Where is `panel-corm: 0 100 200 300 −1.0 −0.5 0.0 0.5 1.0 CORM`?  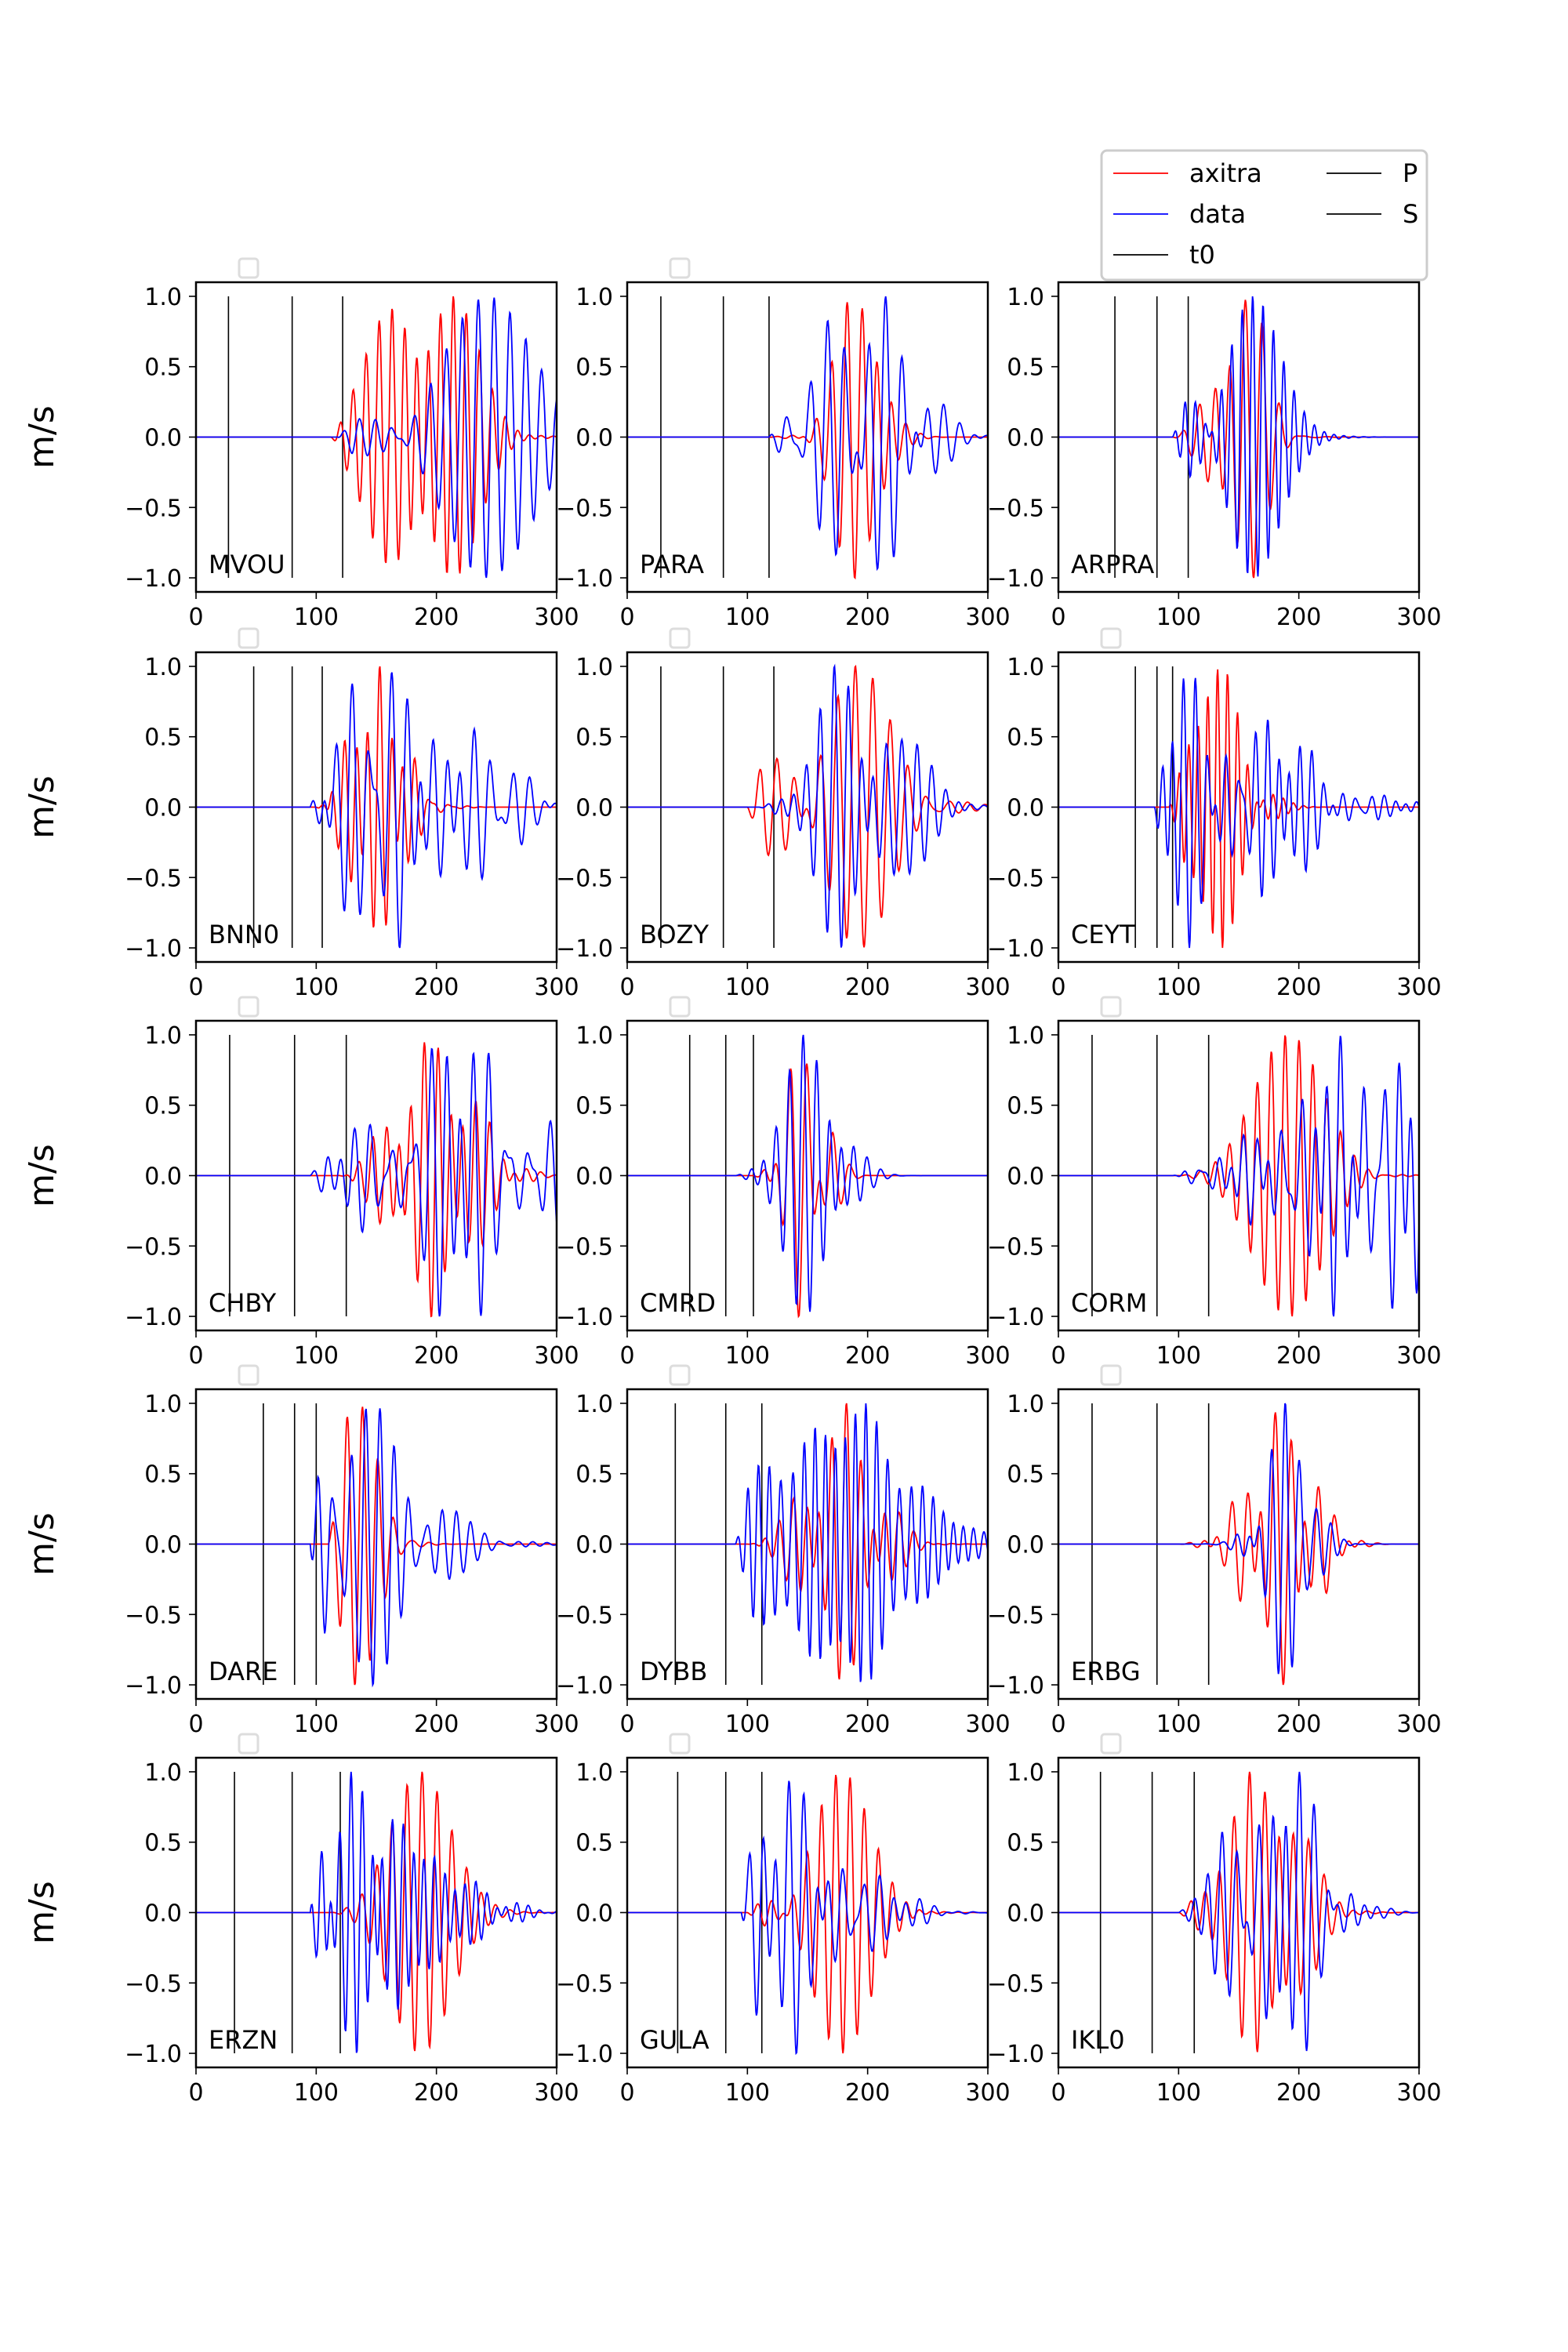
panel-corm: 0 100 200 300 −1.0 −0.5 0.0 0.5 1.0 CORM is located at coordinates (1214, 1183).